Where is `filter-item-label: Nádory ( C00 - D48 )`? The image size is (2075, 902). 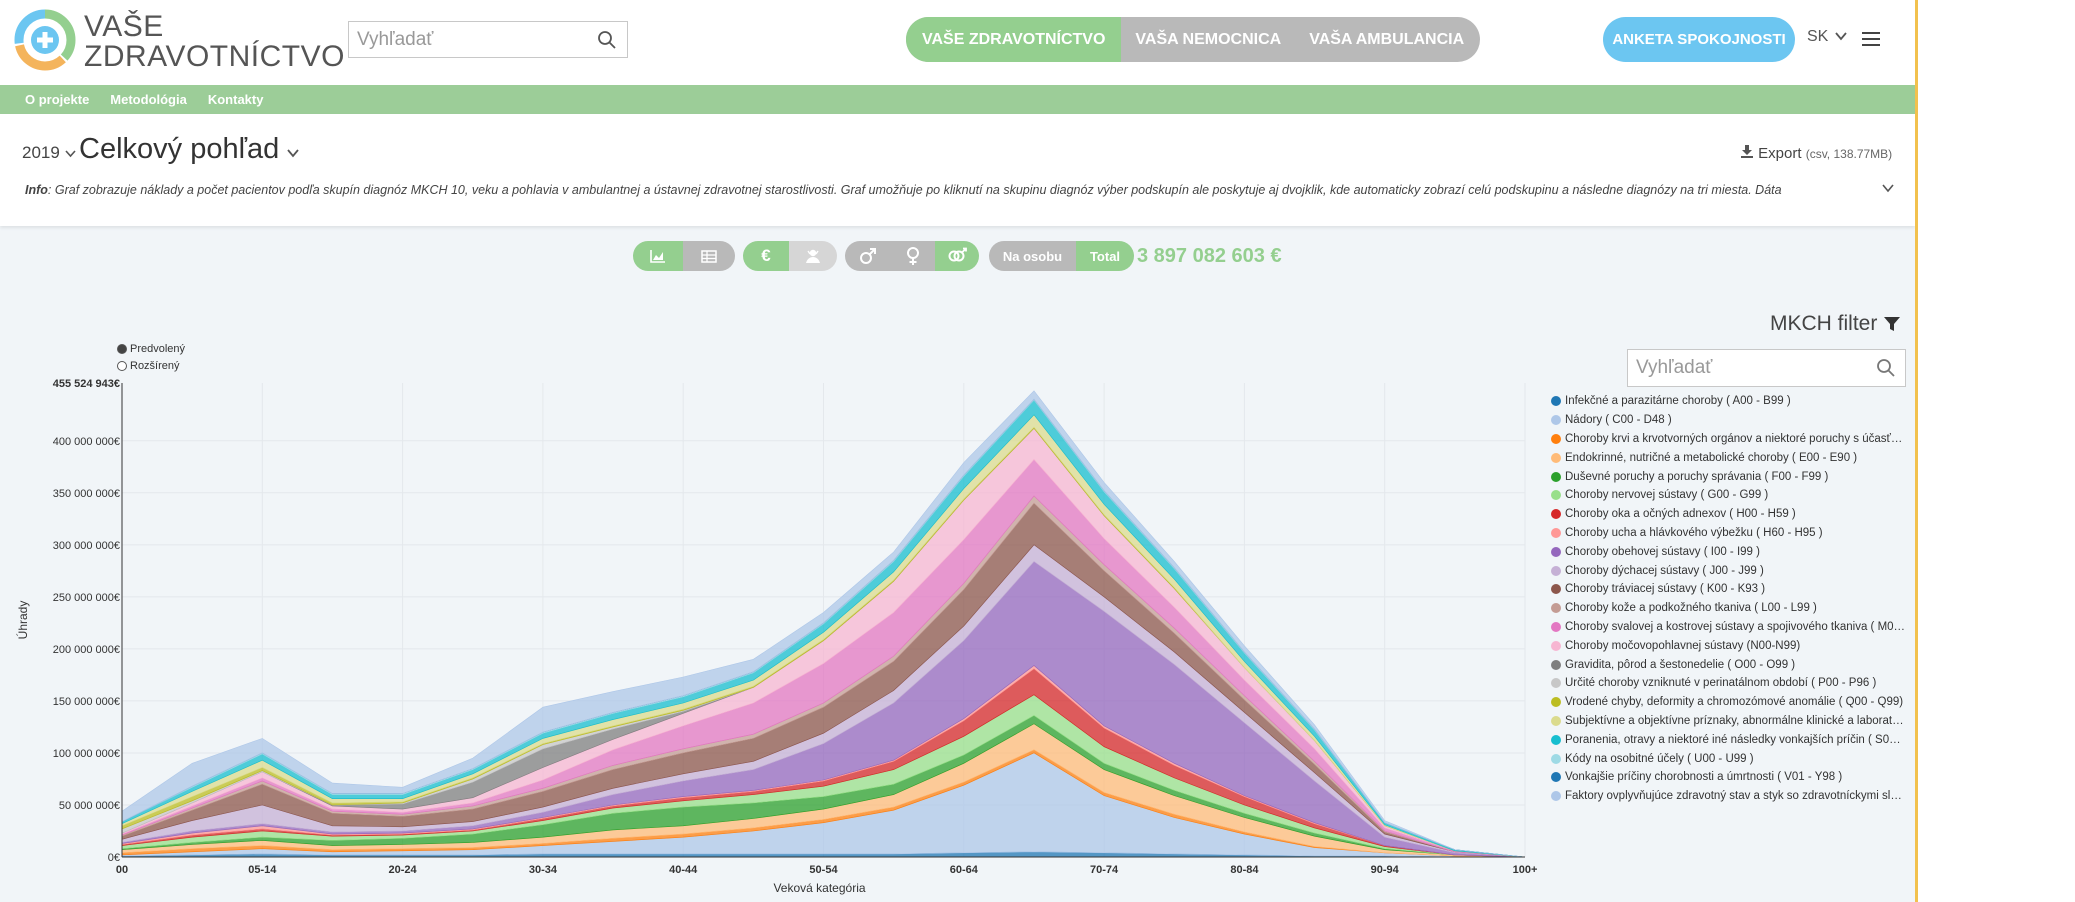 filter-item-label: Nádory ( C00 - D48 ) is located at coordinates (1618, 420).